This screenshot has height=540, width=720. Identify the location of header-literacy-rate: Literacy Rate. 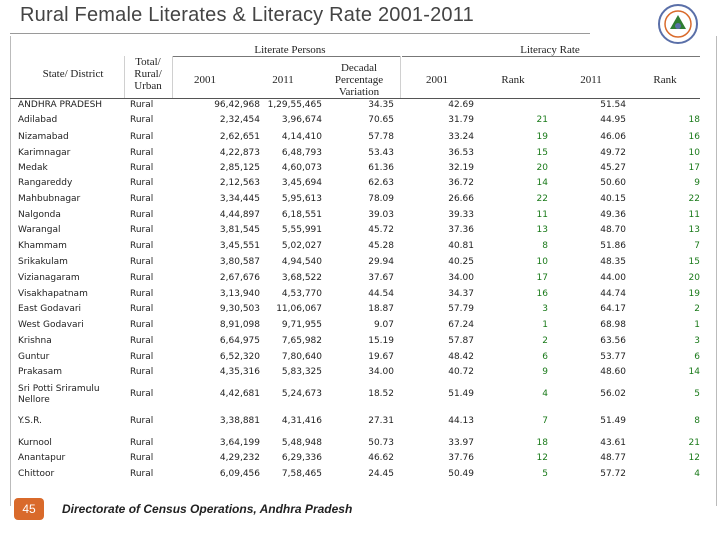
(550, 50).